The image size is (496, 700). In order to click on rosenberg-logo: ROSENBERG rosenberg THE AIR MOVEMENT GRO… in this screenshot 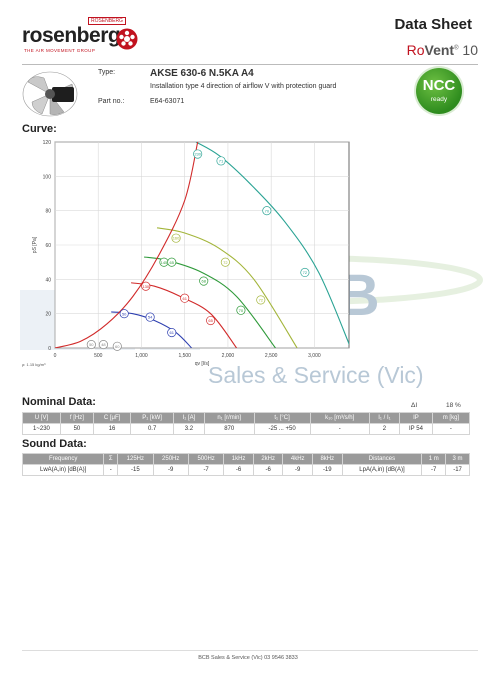, I will do `click(80, 35)`.